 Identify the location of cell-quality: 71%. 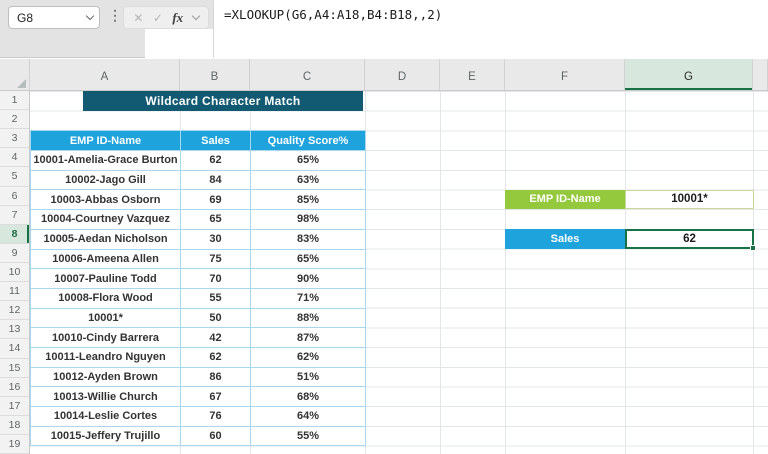
(308, 298).